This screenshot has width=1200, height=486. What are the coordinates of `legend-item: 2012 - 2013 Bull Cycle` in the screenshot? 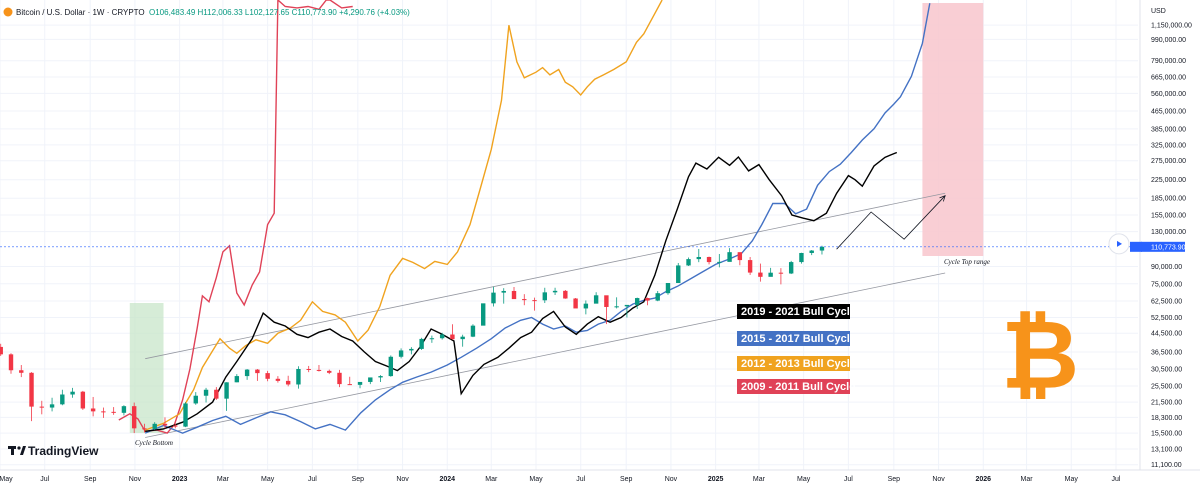 It's located at (796, 363).